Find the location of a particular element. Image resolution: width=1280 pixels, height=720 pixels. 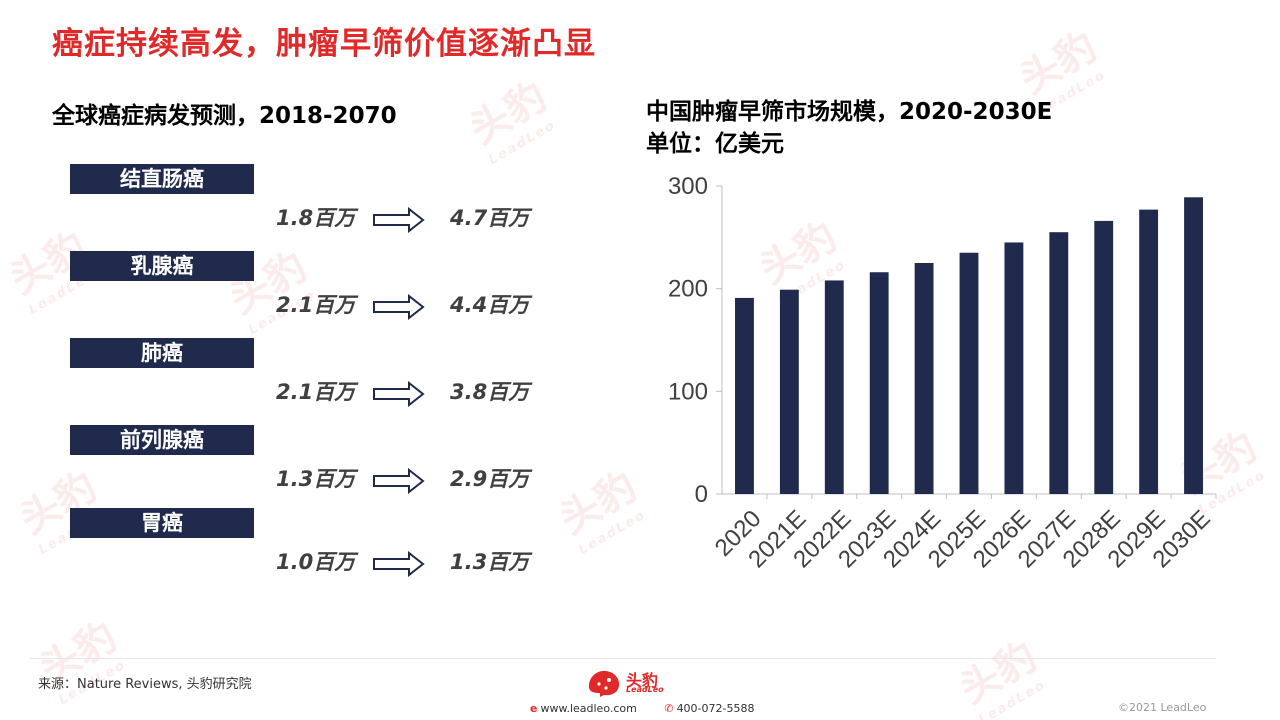

value-from: 1.0百万 is located at coordinates (316, 562).